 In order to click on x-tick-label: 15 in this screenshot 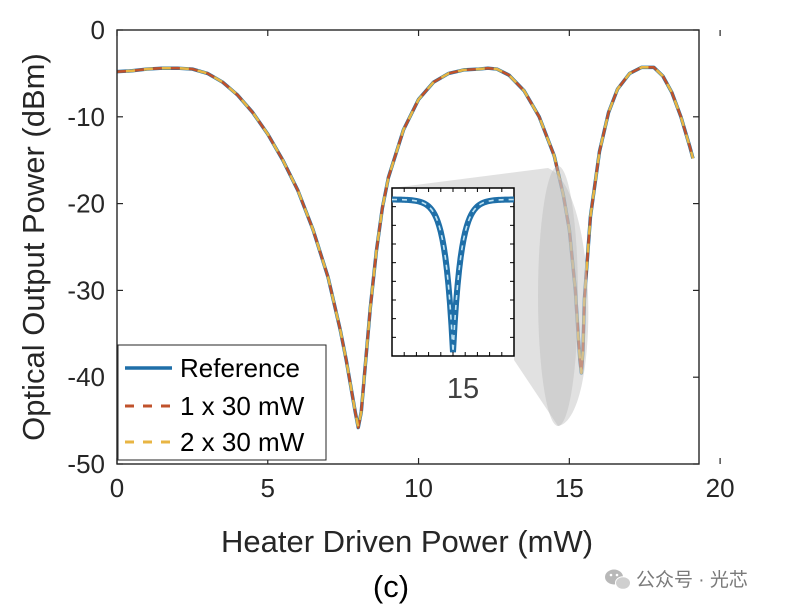, I will do `click(569, 488)`.